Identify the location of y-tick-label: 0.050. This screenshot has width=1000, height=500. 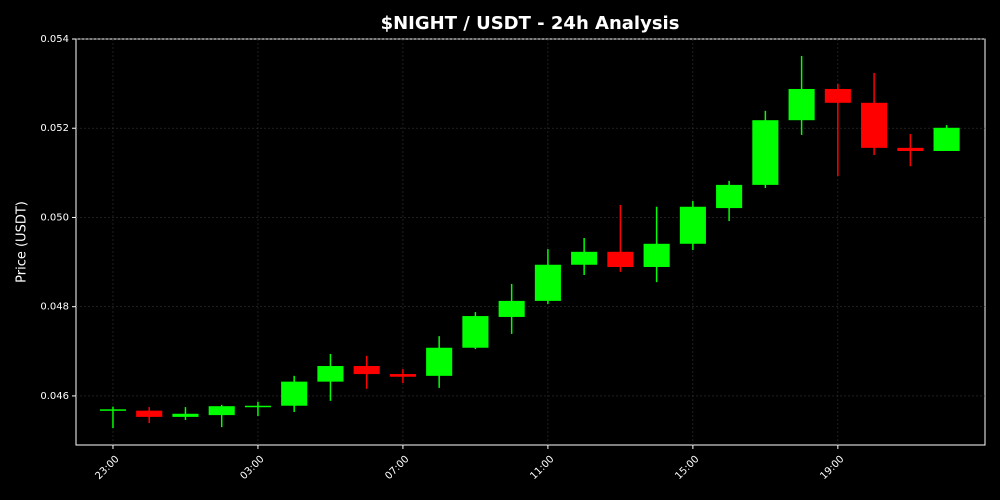
(54, 217).